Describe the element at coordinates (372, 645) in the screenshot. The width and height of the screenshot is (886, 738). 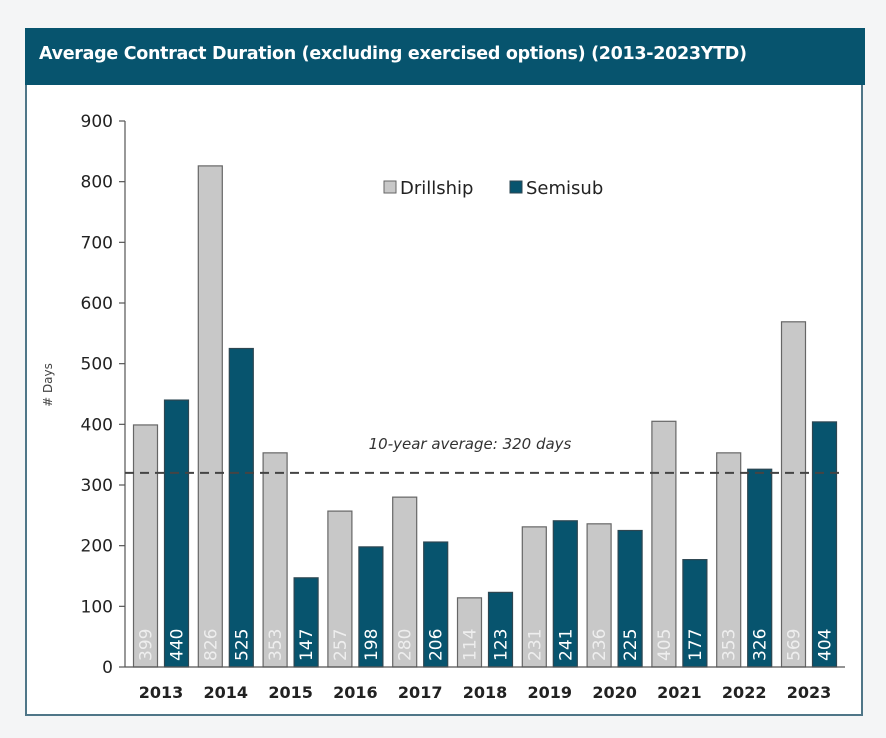
I see `bar-value-label: 198` at that location.